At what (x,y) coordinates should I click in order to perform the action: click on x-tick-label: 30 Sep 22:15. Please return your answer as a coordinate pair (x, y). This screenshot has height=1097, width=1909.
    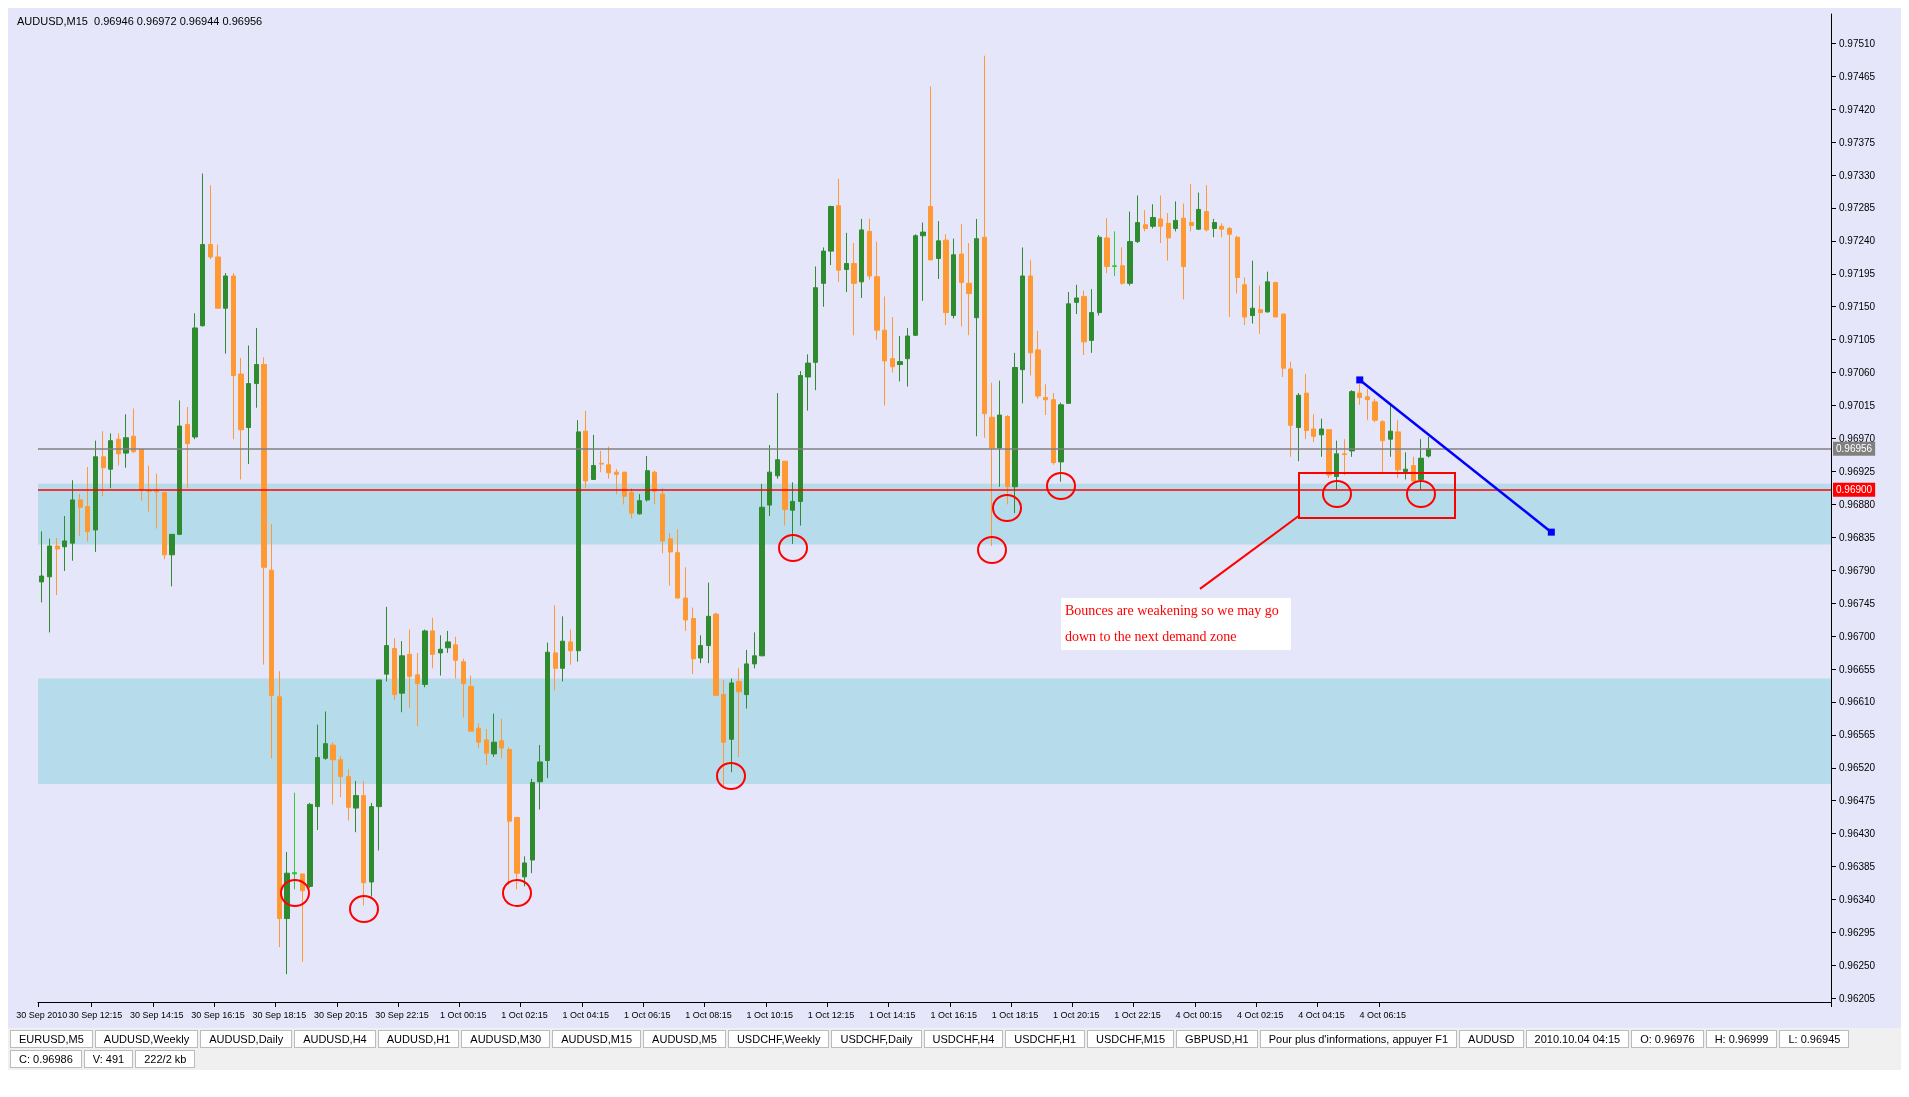
    Looking at the image, I should click on (402, 1014).